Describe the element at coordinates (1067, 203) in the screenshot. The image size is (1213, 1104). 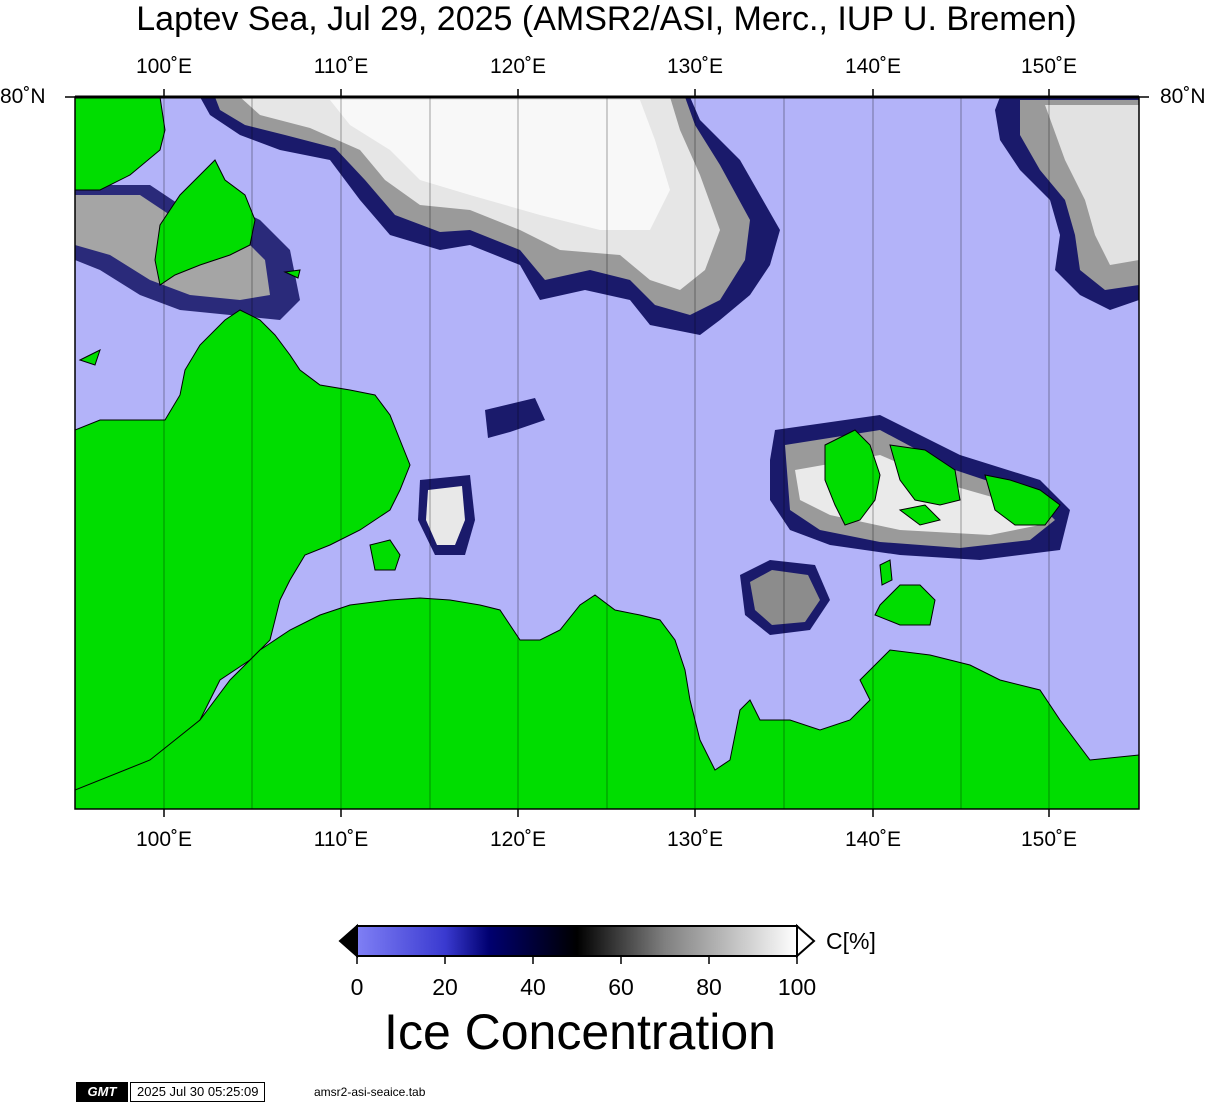
I see `sea-ice-northeast` at that location.